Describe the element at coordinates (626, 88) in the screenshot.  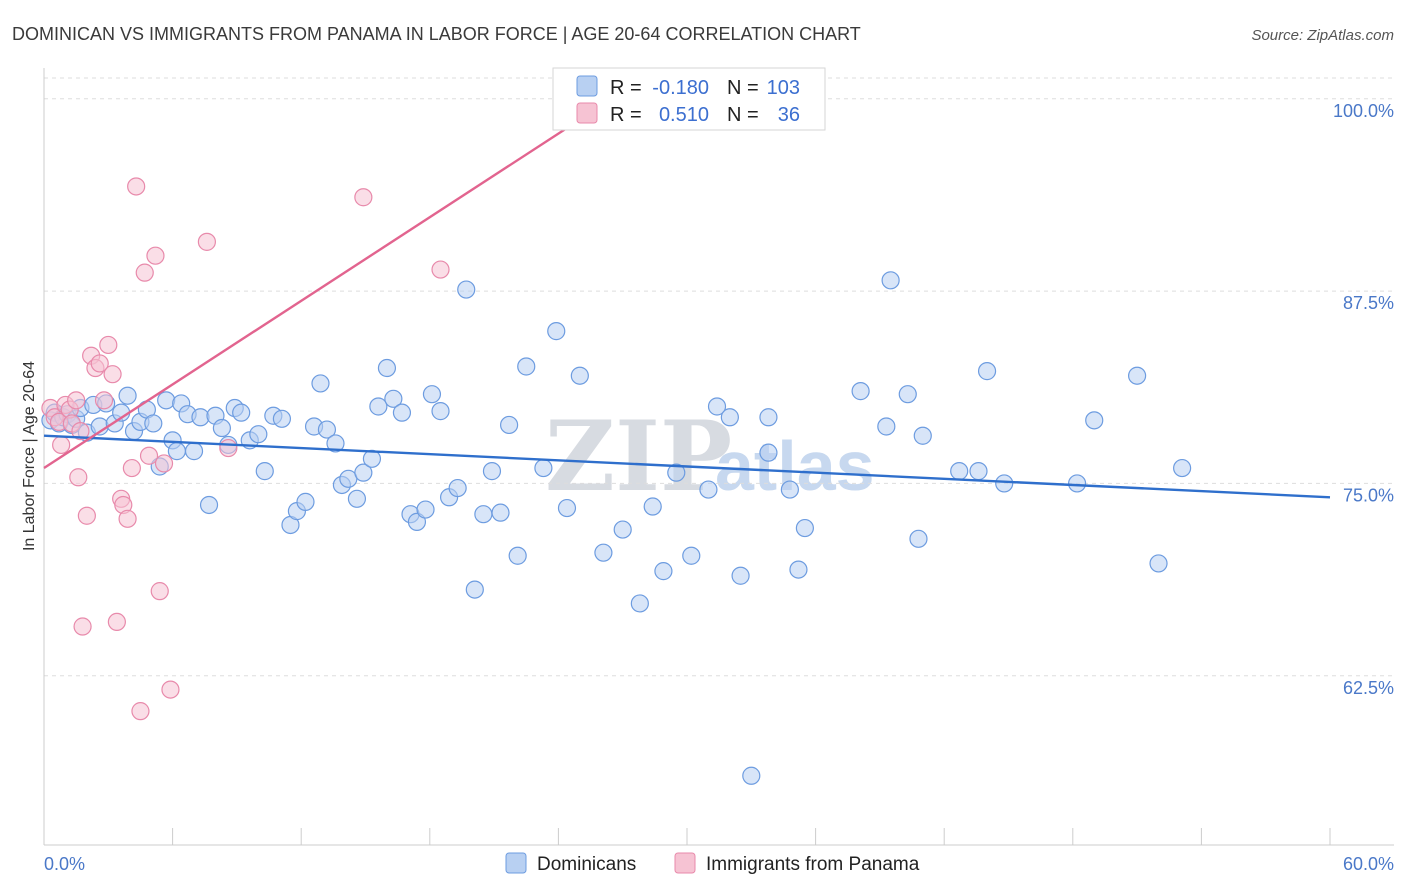
I see `legend-r-label-dominicans: R =` at that location.